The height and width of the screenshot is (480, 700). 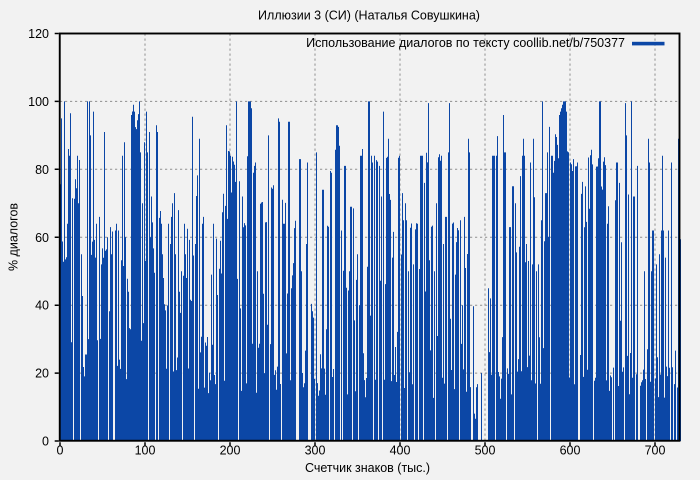 I want to click on svg-text: 40, so click(x=42, y=306).